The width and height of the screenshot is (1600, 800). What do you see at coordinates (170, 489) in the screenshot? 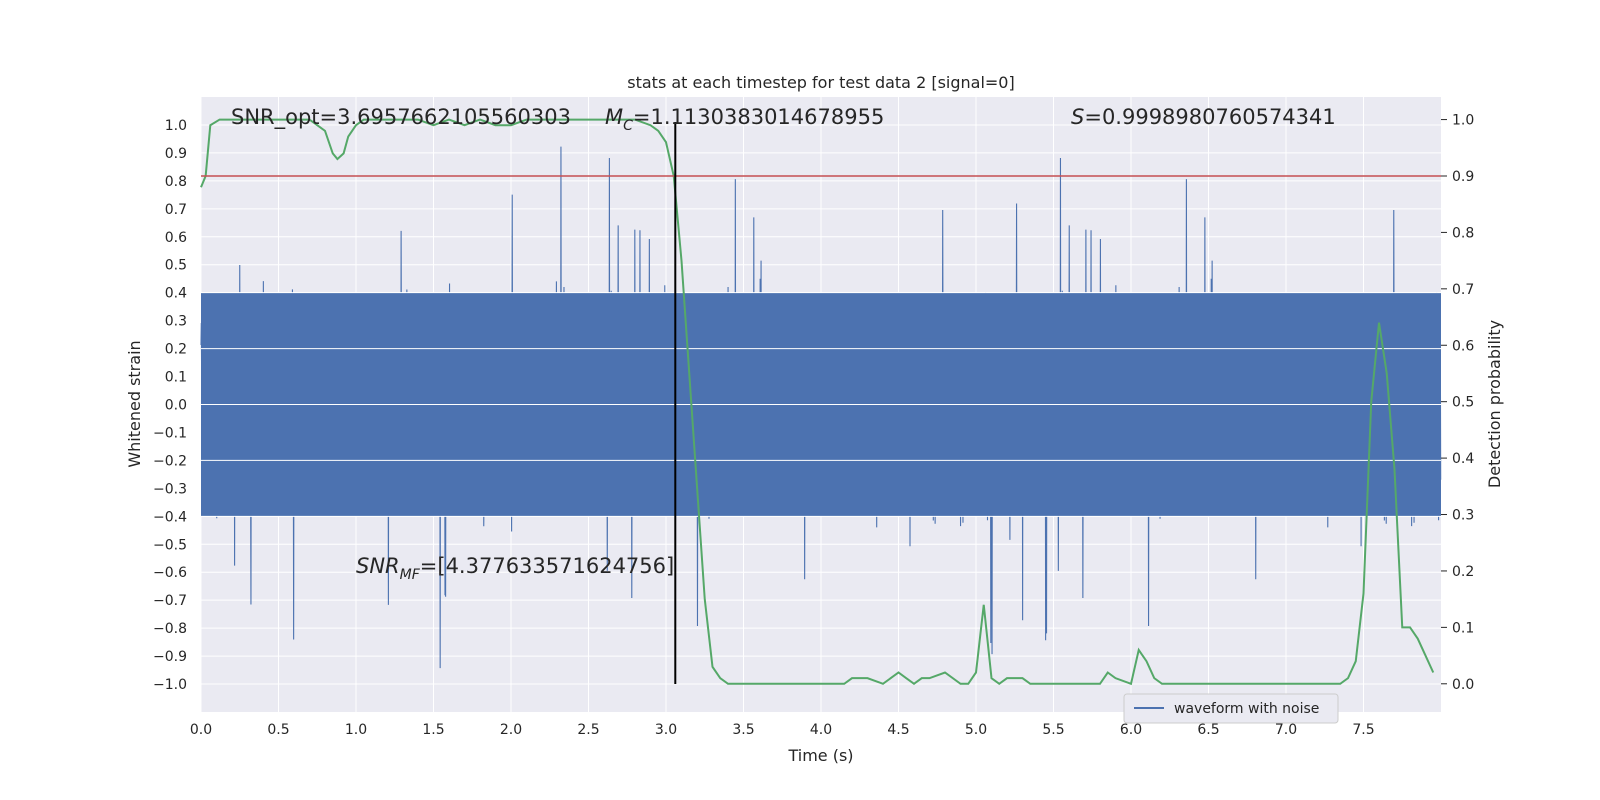
I see `y-left-tick-label: −0.3` at bounding box center [170, 489].